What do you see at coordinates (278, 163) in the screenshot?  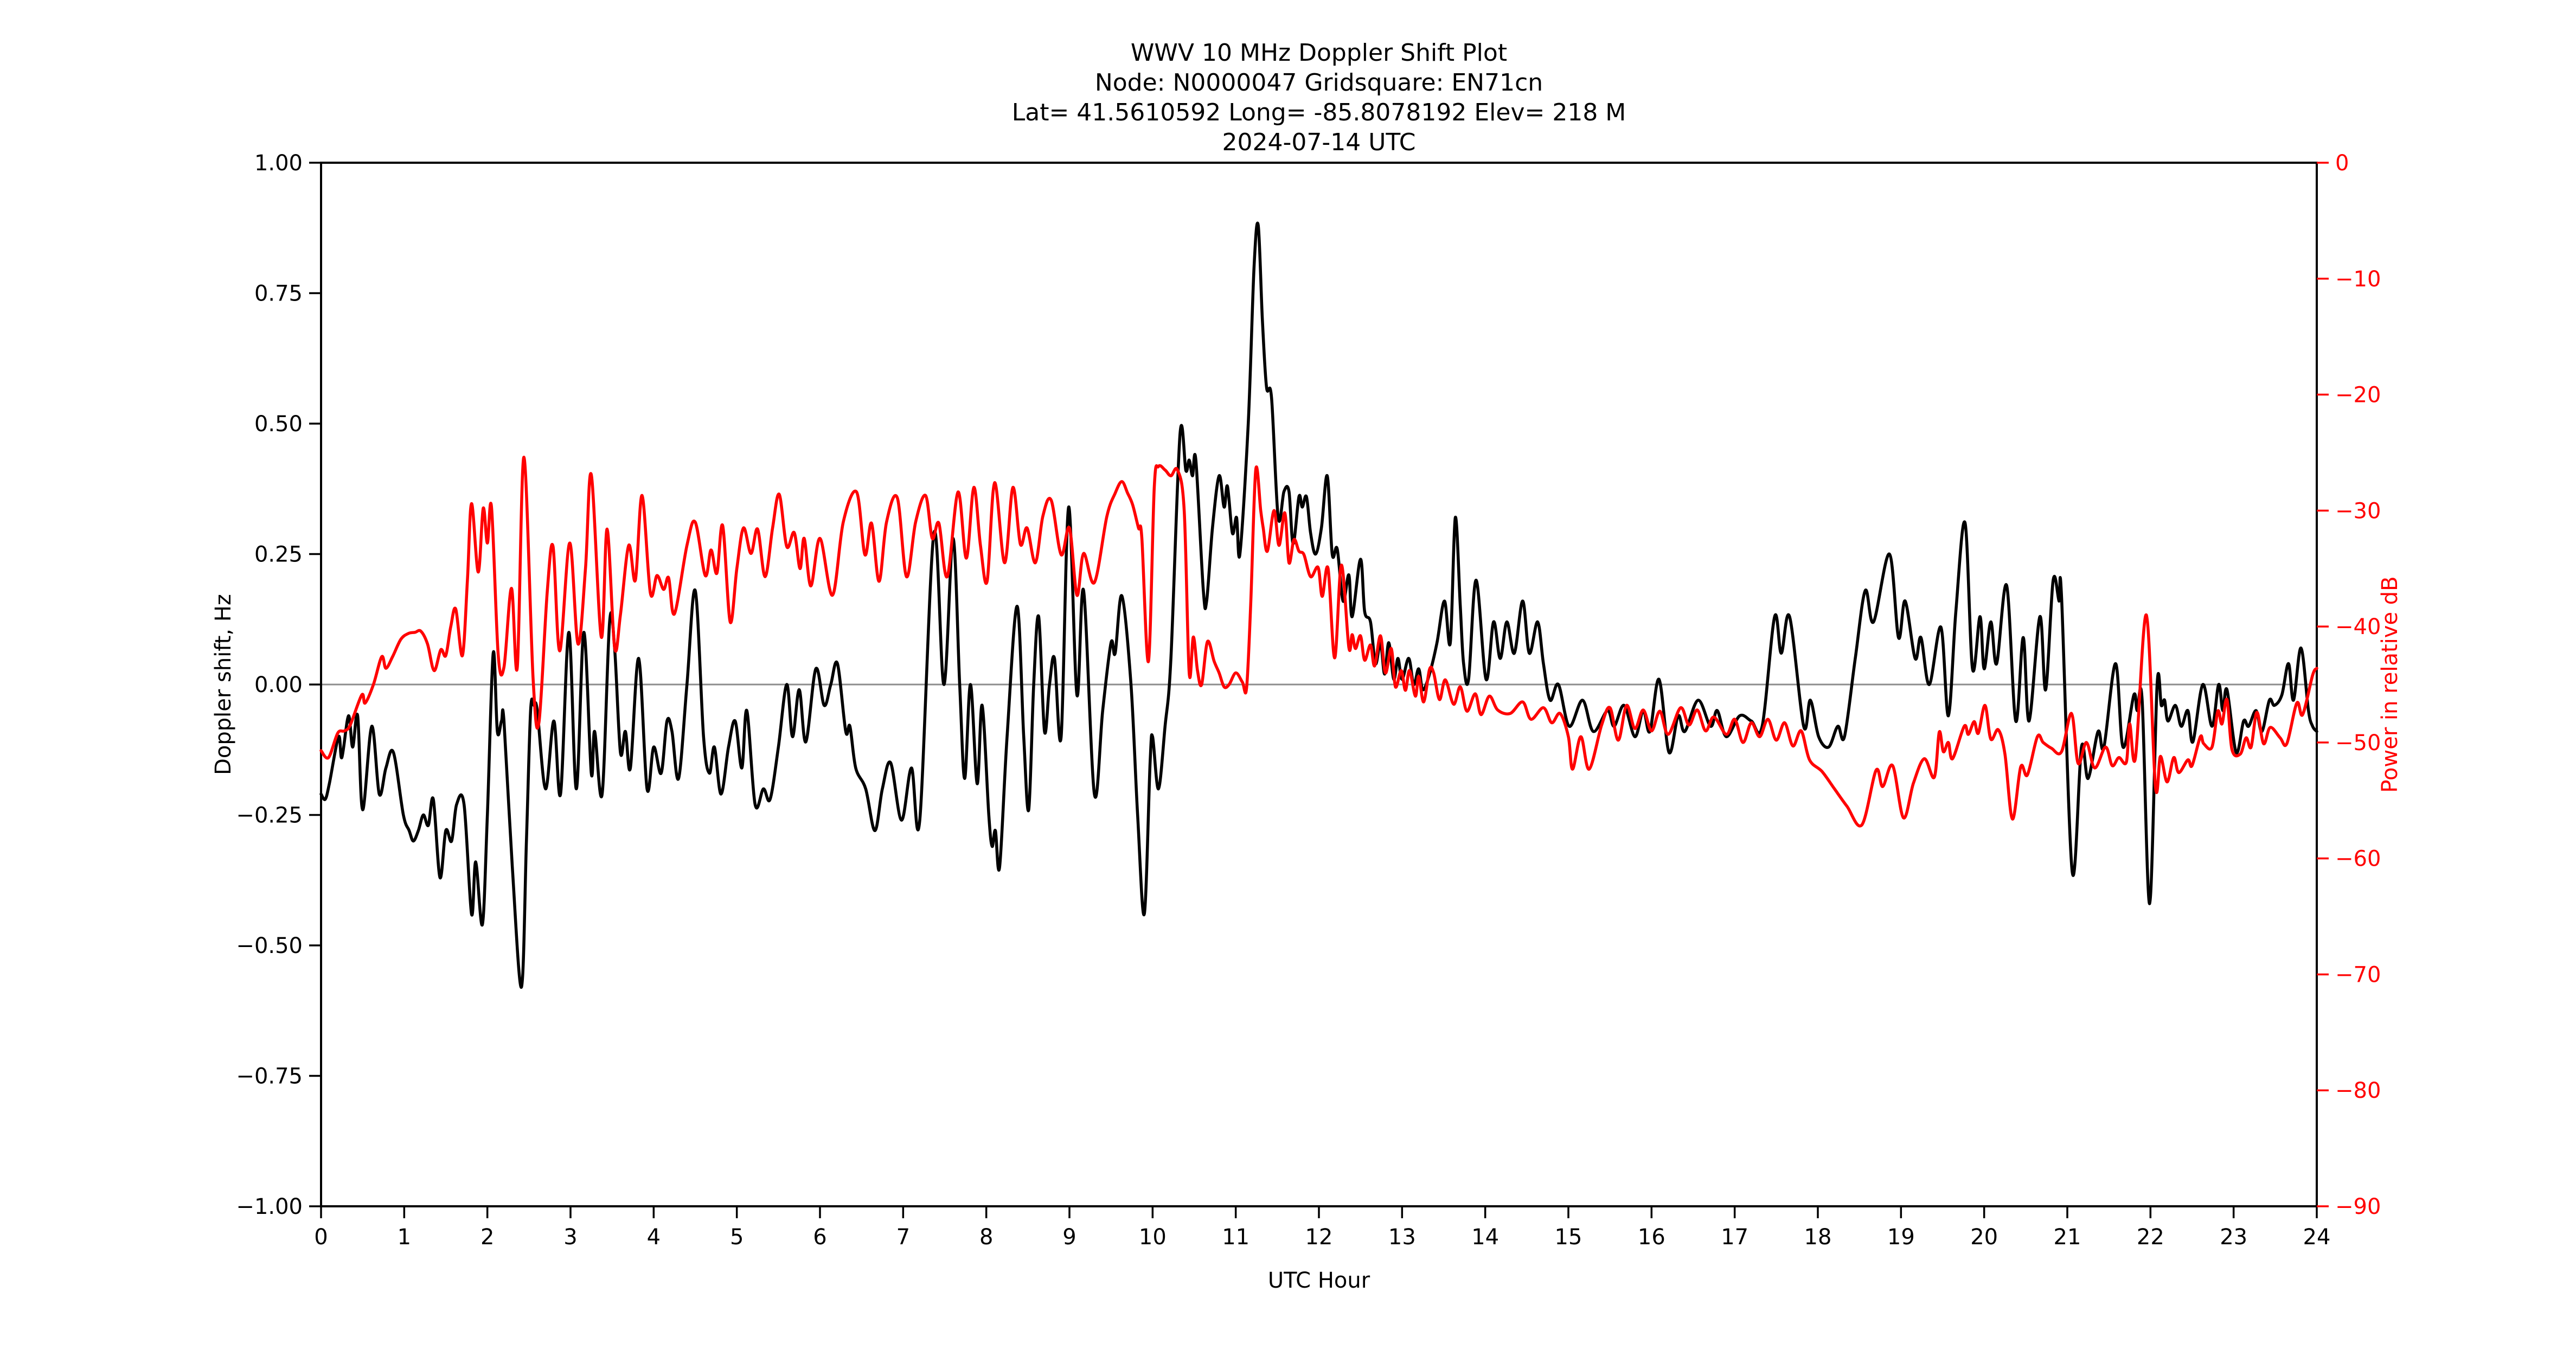 I see `y-left-tick-label: 1.00` at bounding box center [278, 163].